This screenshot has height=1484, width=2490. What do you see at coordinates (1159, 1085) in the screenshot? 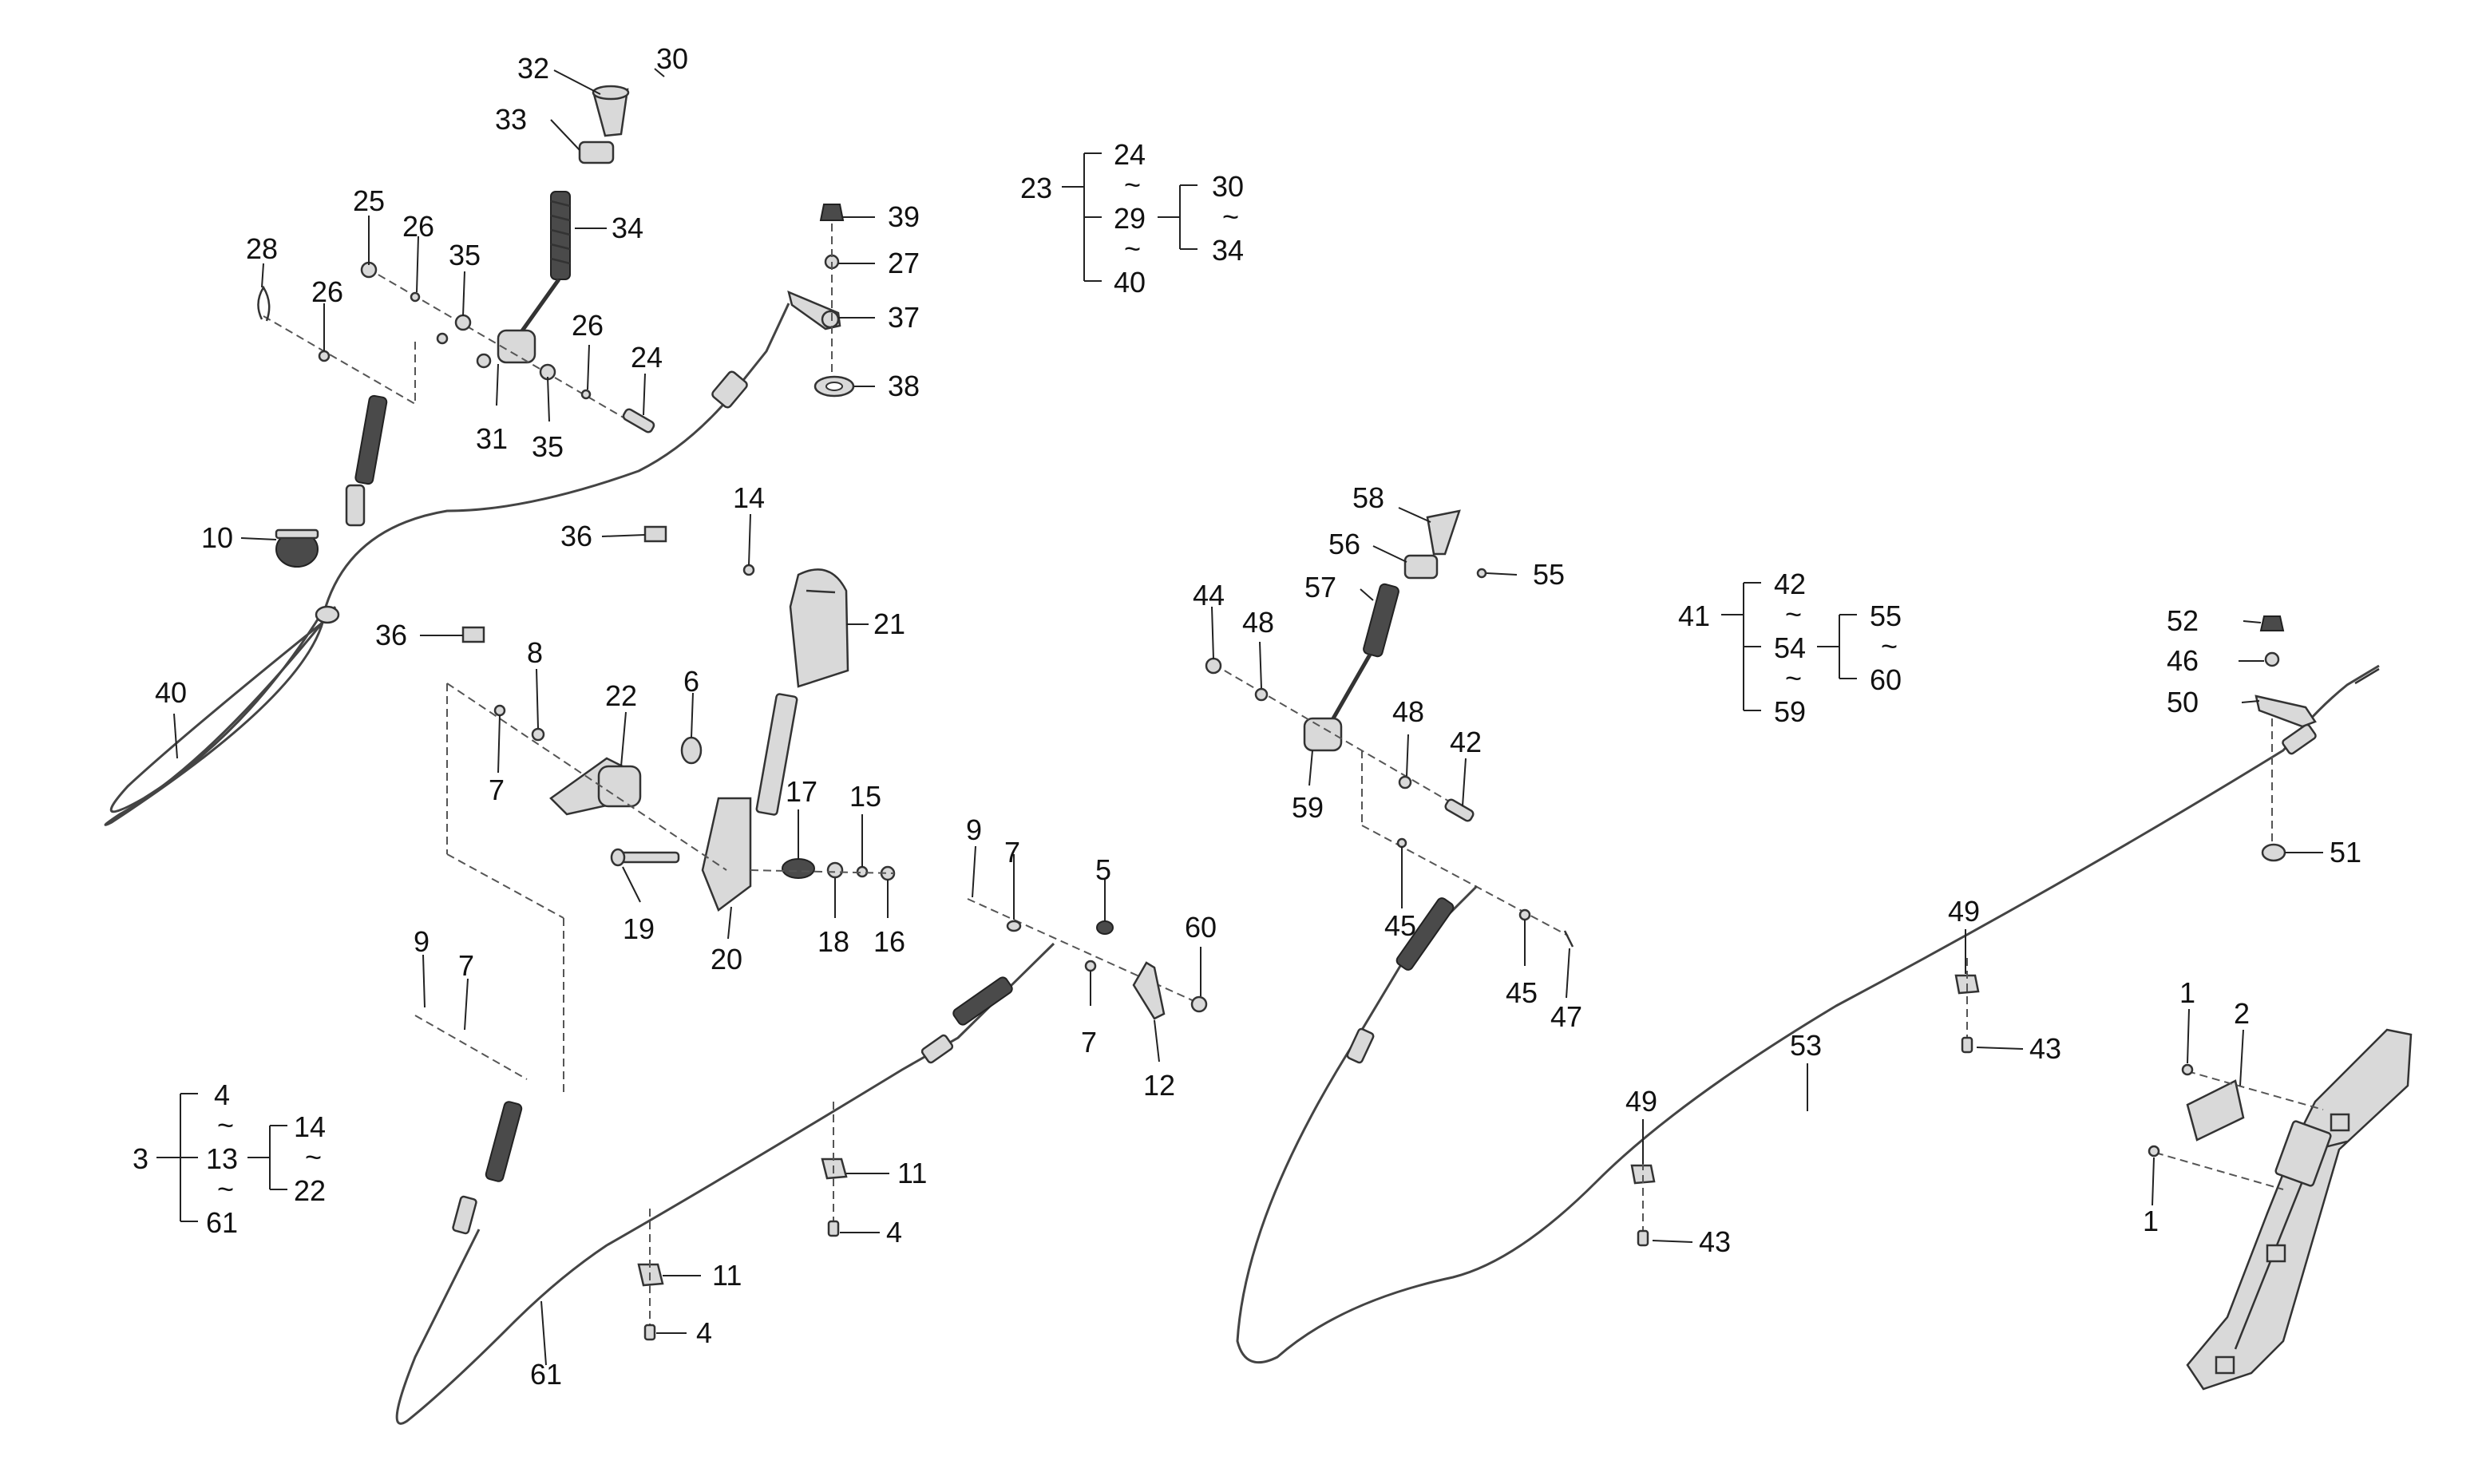
I see `callout-12: 12` at bounding box center [1159, 1085].